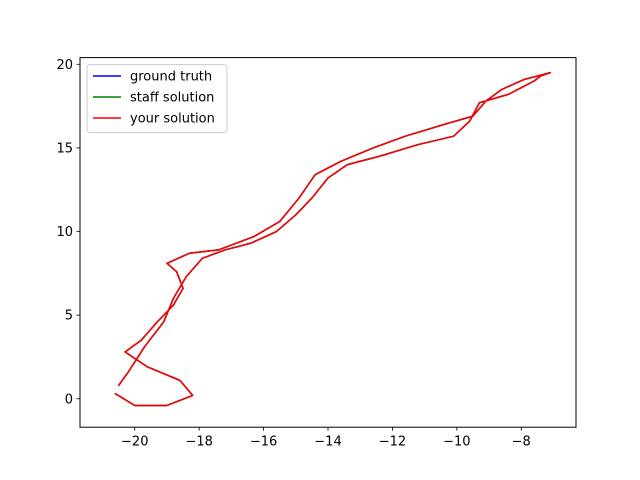 The width and height of the screenshot is (640, 480). What do you see at coordinates (64, 232) in the screenshot?
I see `y-tick-label: 10` at bounding box center [64, 232].